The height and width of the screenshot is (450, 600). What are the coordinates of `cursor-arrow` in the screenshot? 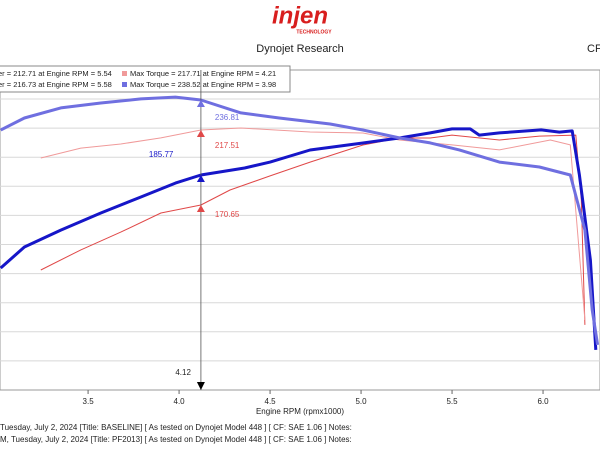 It's located at (200, 386).